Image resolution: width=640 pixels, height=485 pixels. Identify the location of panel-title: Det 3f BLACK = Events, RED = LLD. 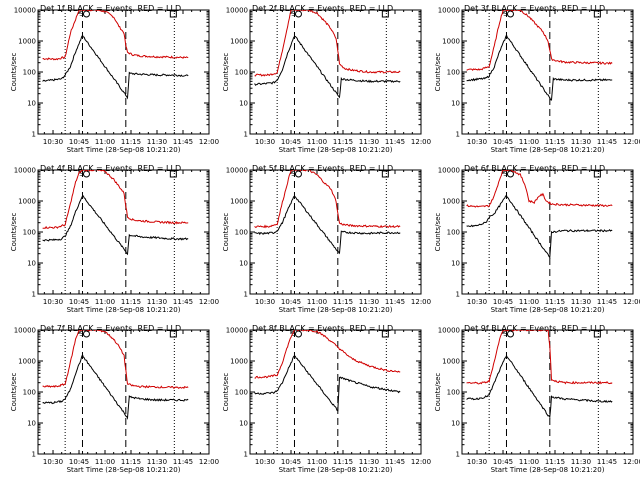
(534, 8).